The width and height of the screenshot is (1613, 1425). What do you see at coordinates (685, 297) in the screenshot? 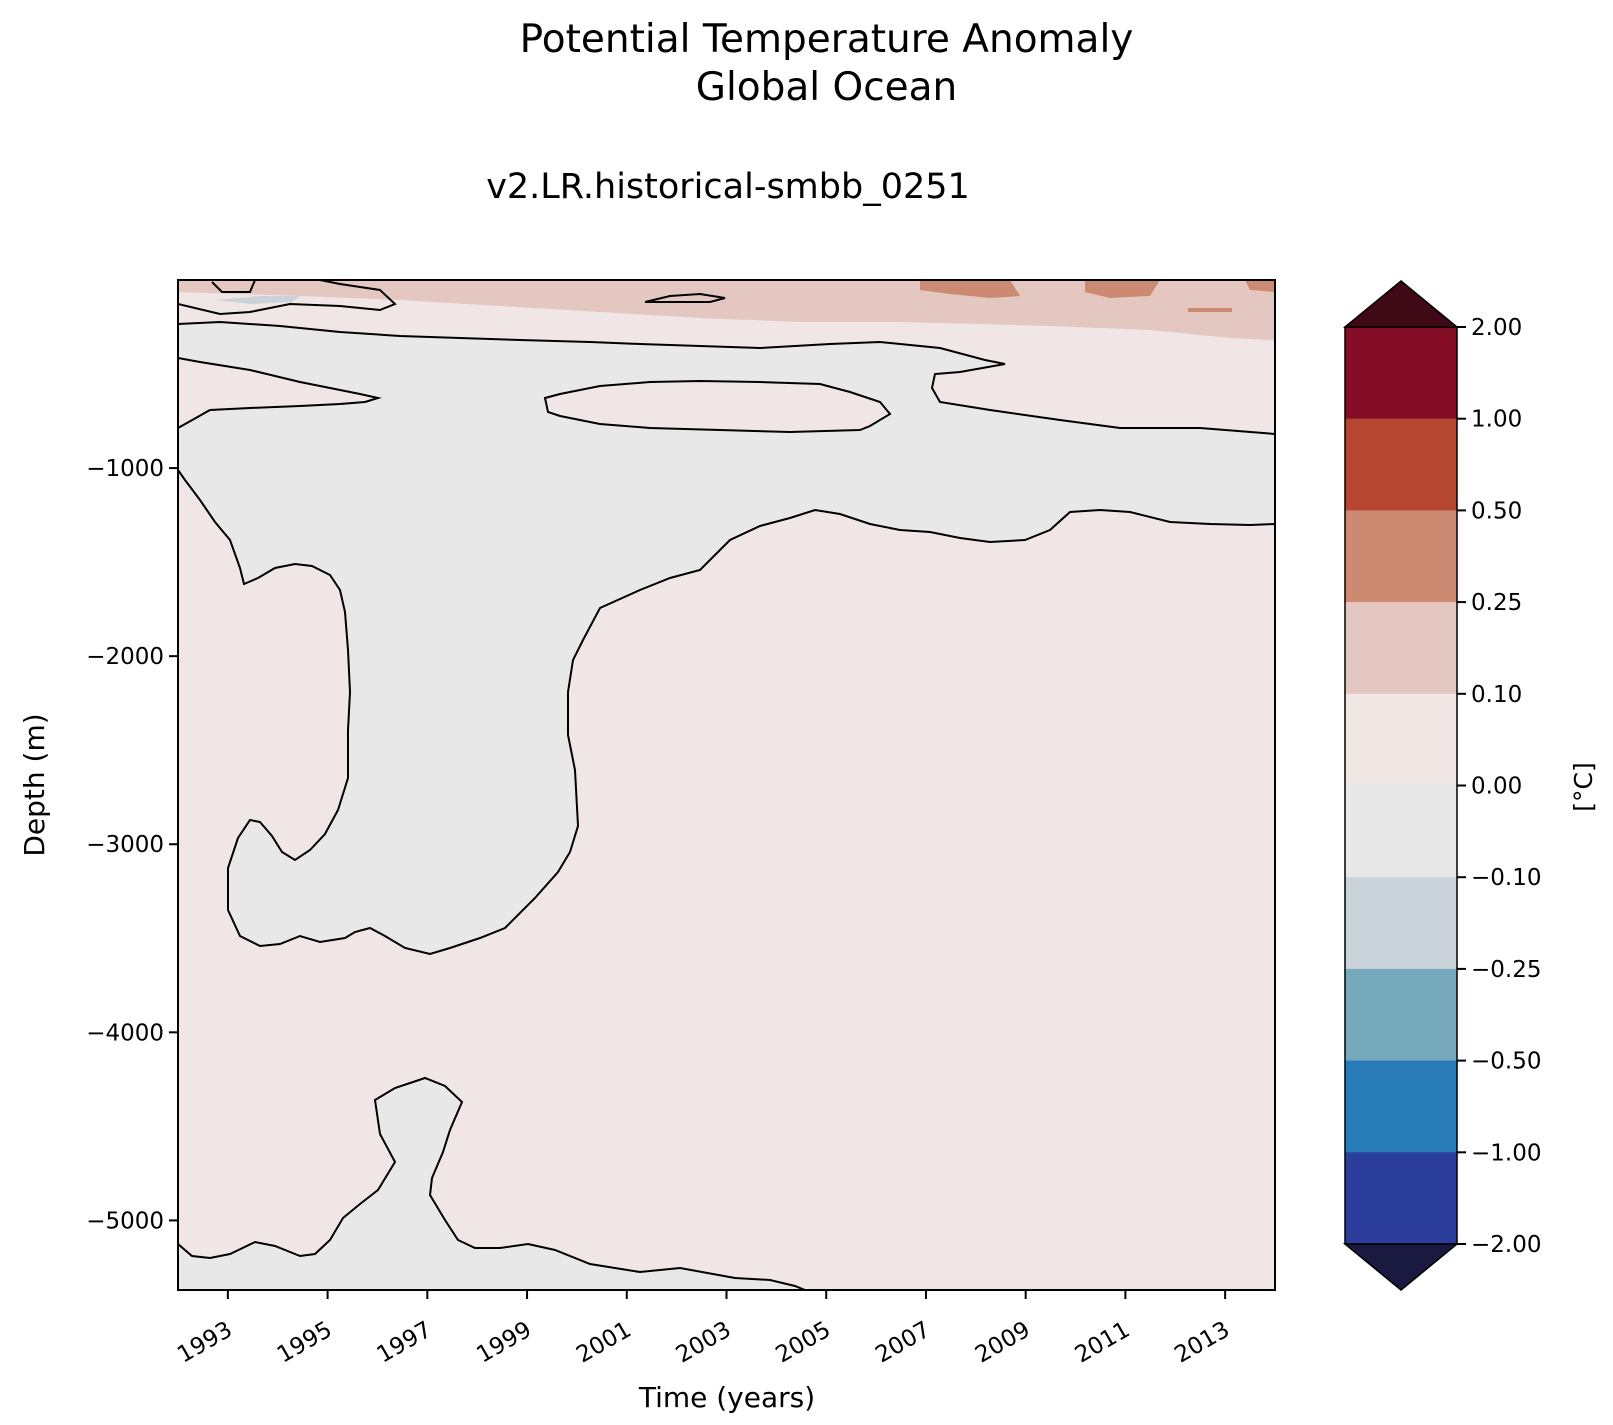
I see `contour-loop-small` at bounding box center [685, 297].